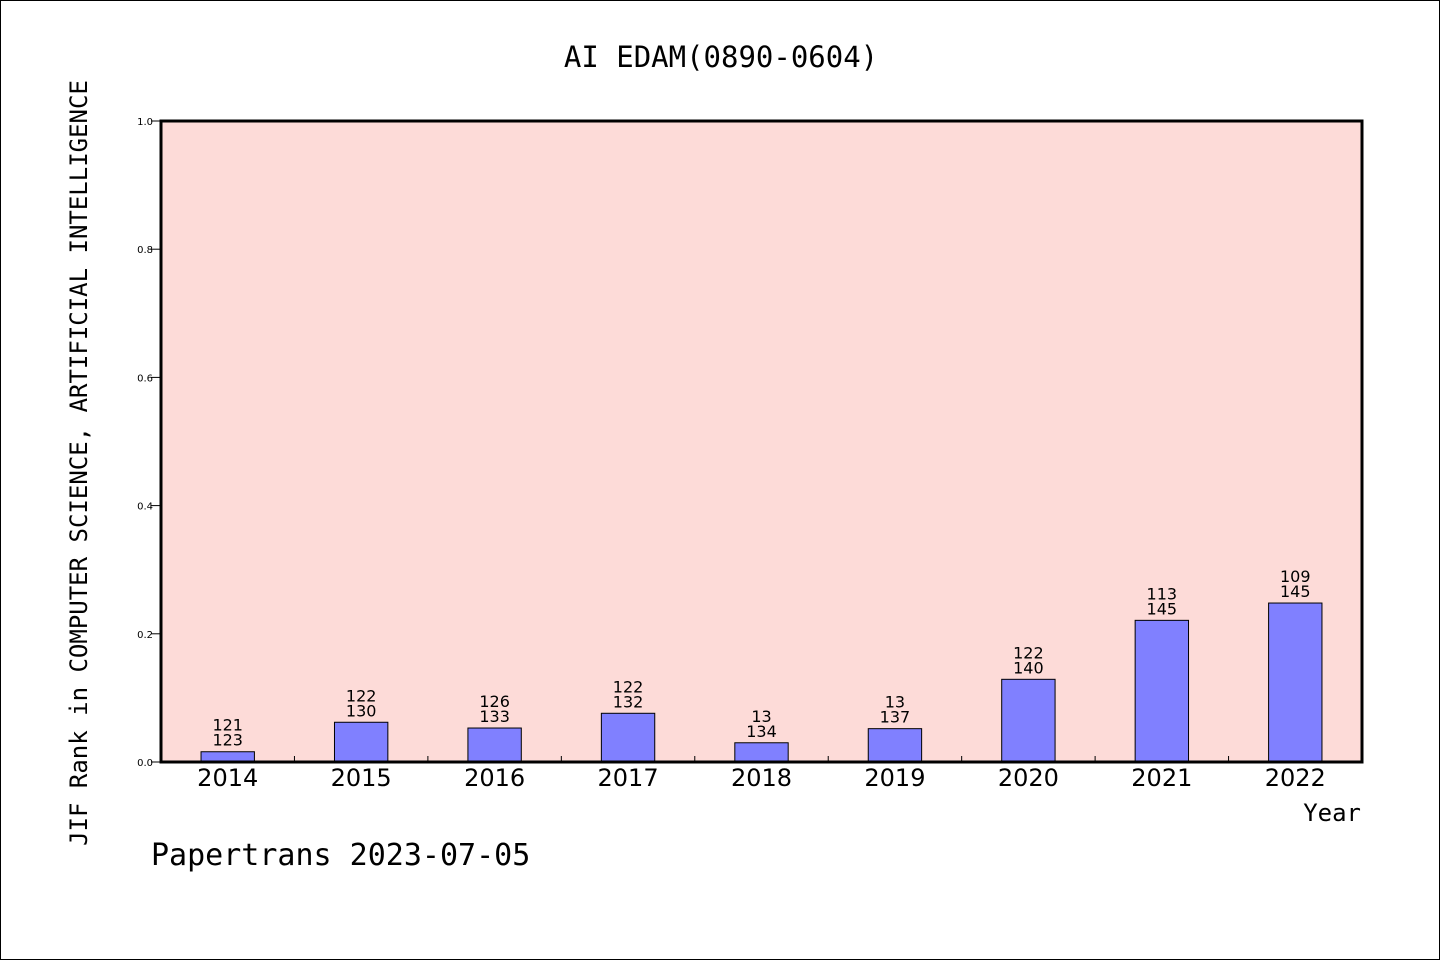 The width and height of the screenshot is (1440, 961). I want to click on data-label-bottom: 134, so click(761, 731).